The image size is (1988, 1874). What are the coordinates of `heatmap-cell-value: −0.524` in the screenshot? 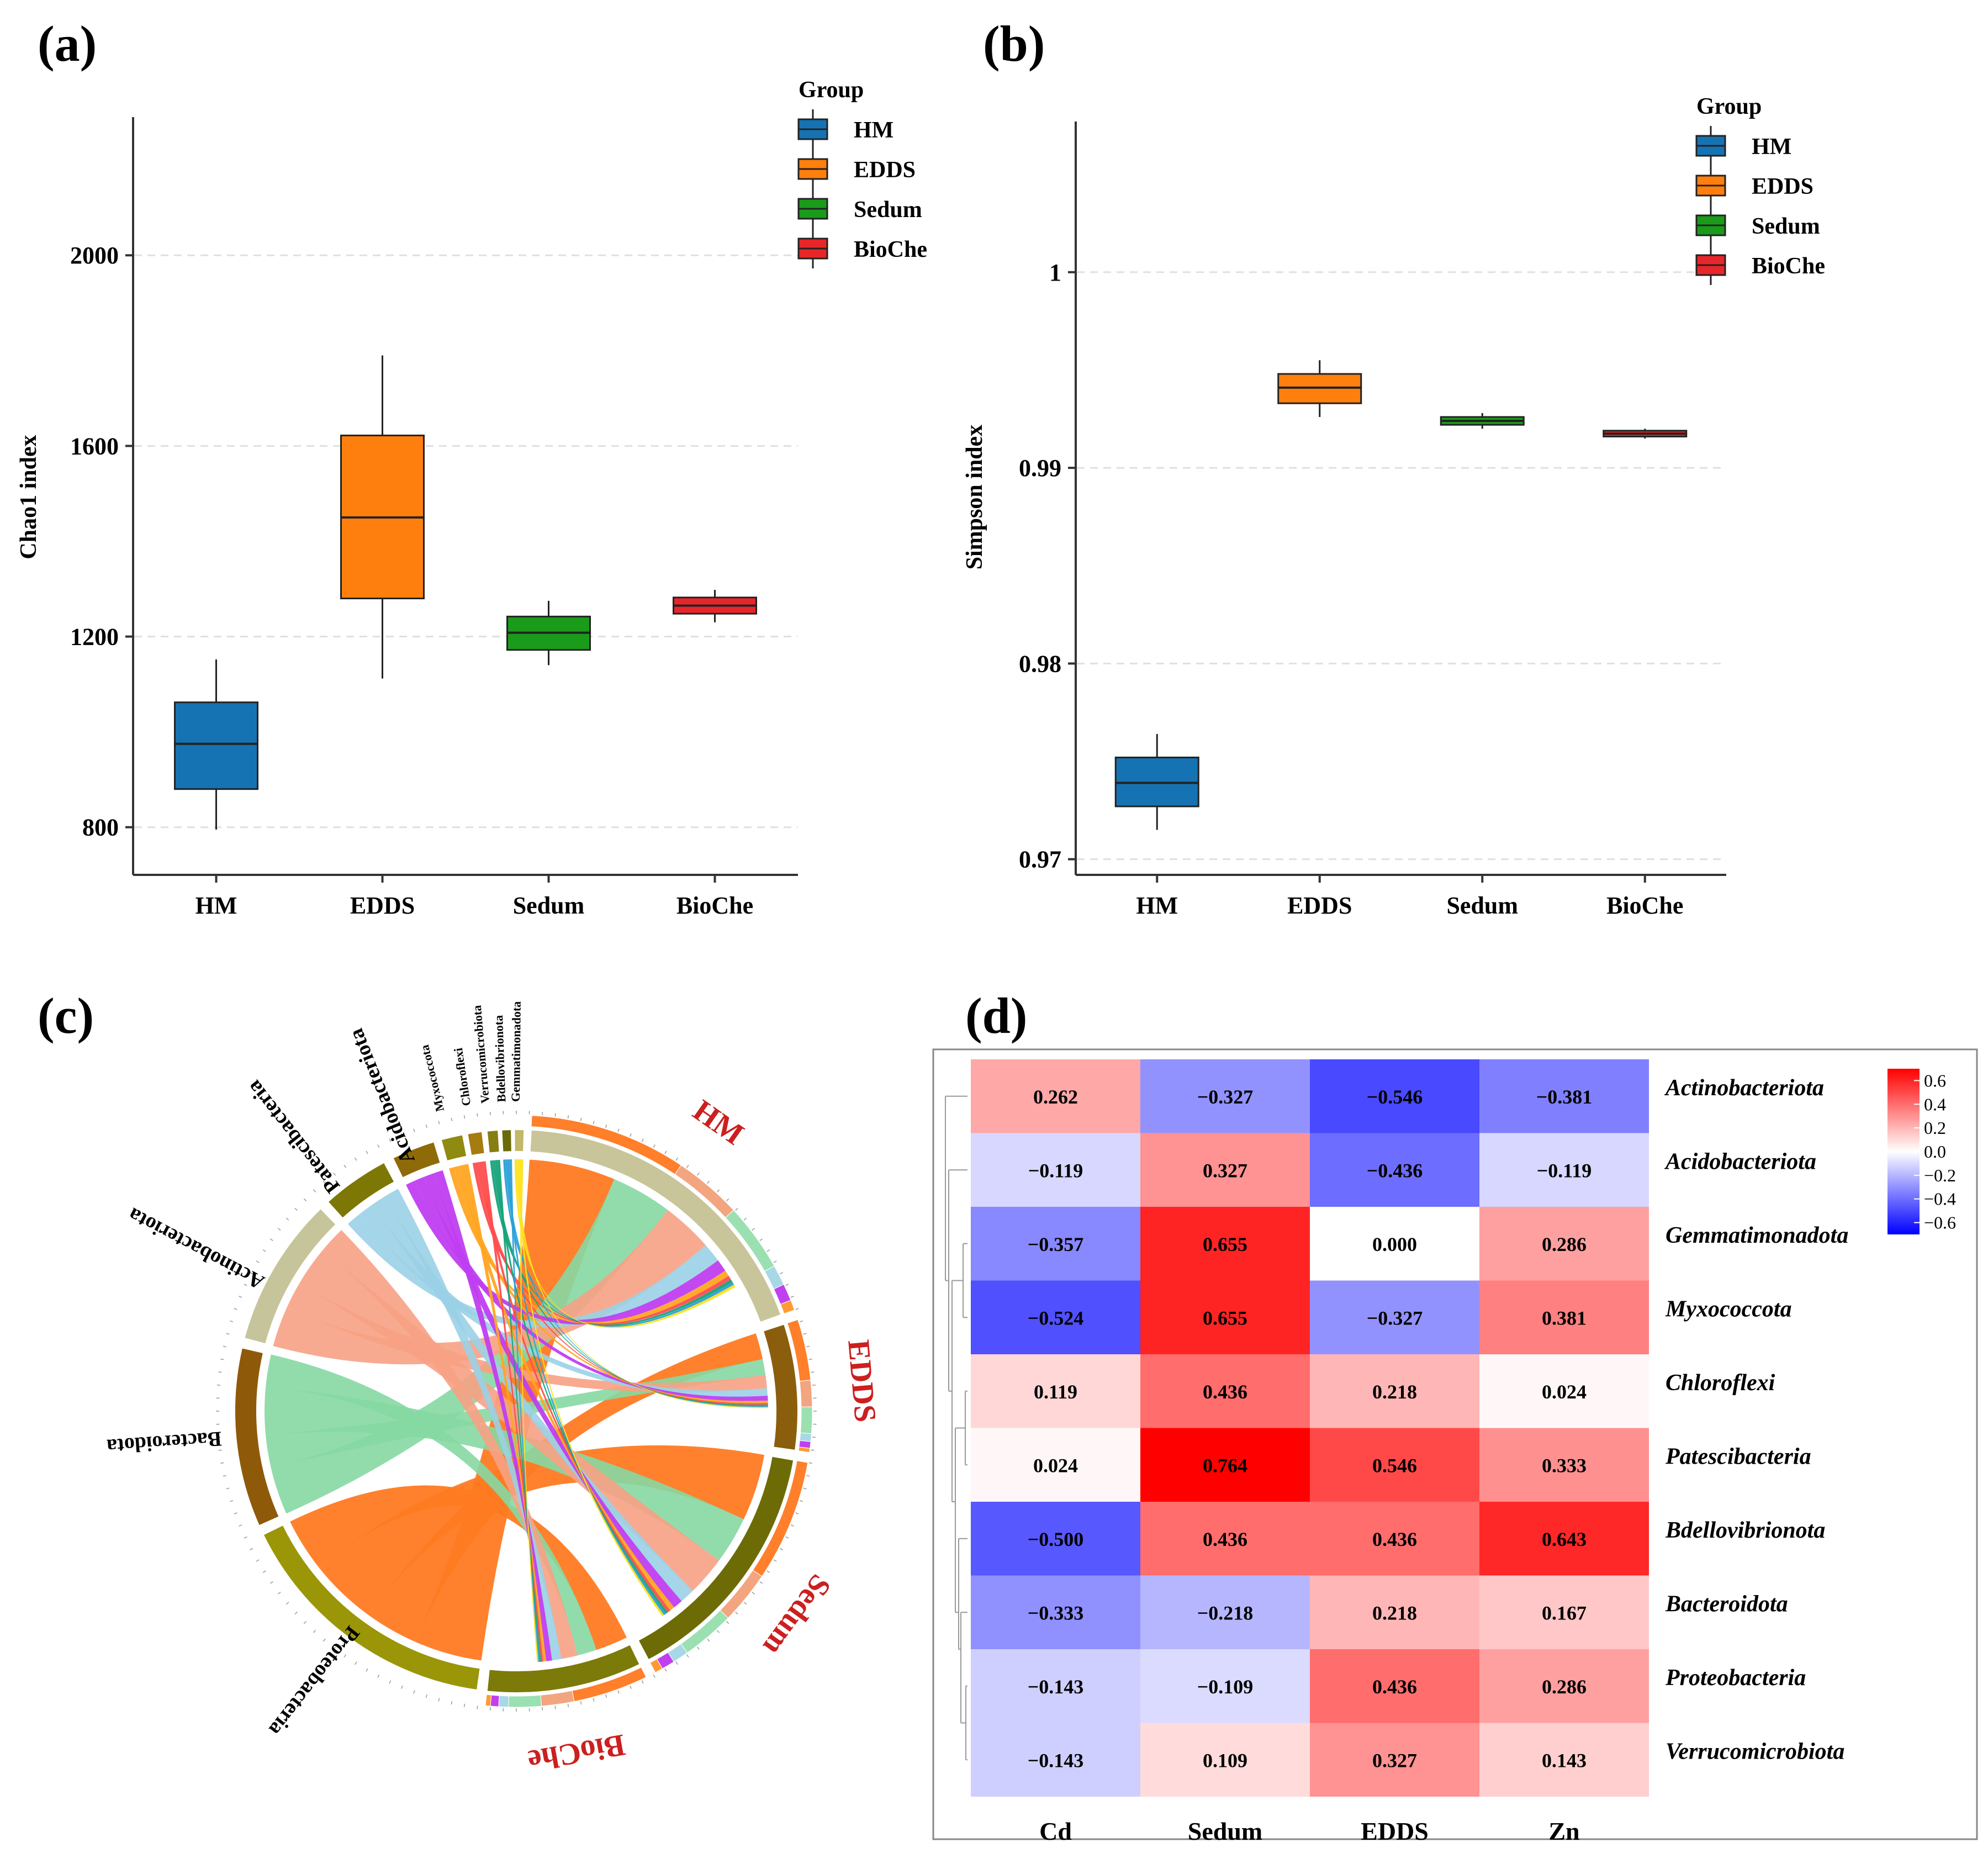 It's located at (1056, 1318).